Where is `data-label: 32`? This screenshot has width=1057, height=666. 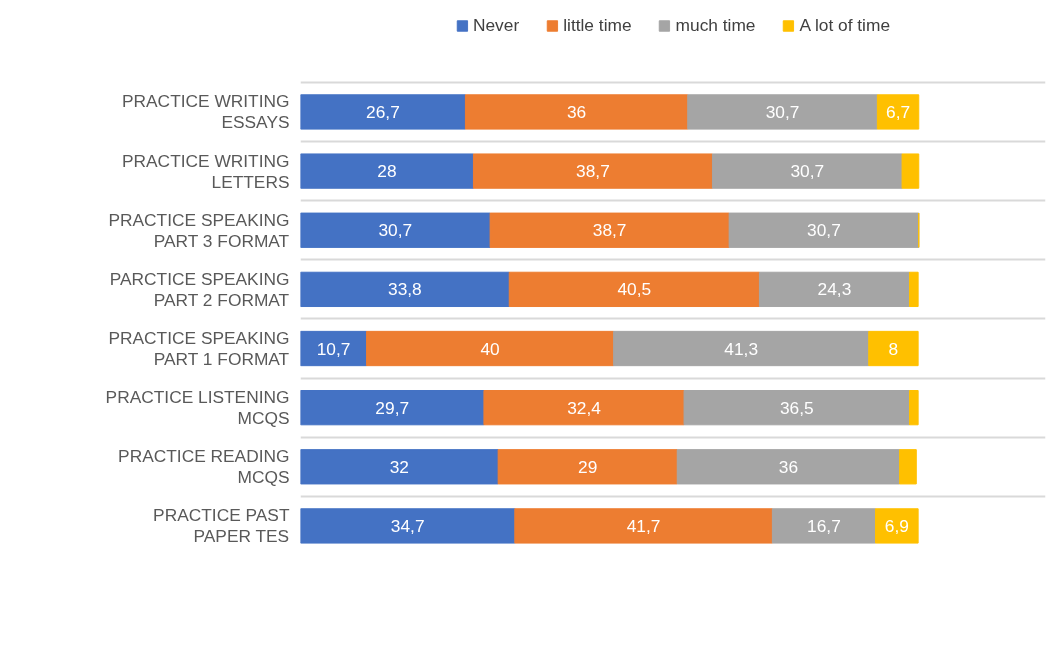 data-label: 32 is located at coordinates (399, 466).